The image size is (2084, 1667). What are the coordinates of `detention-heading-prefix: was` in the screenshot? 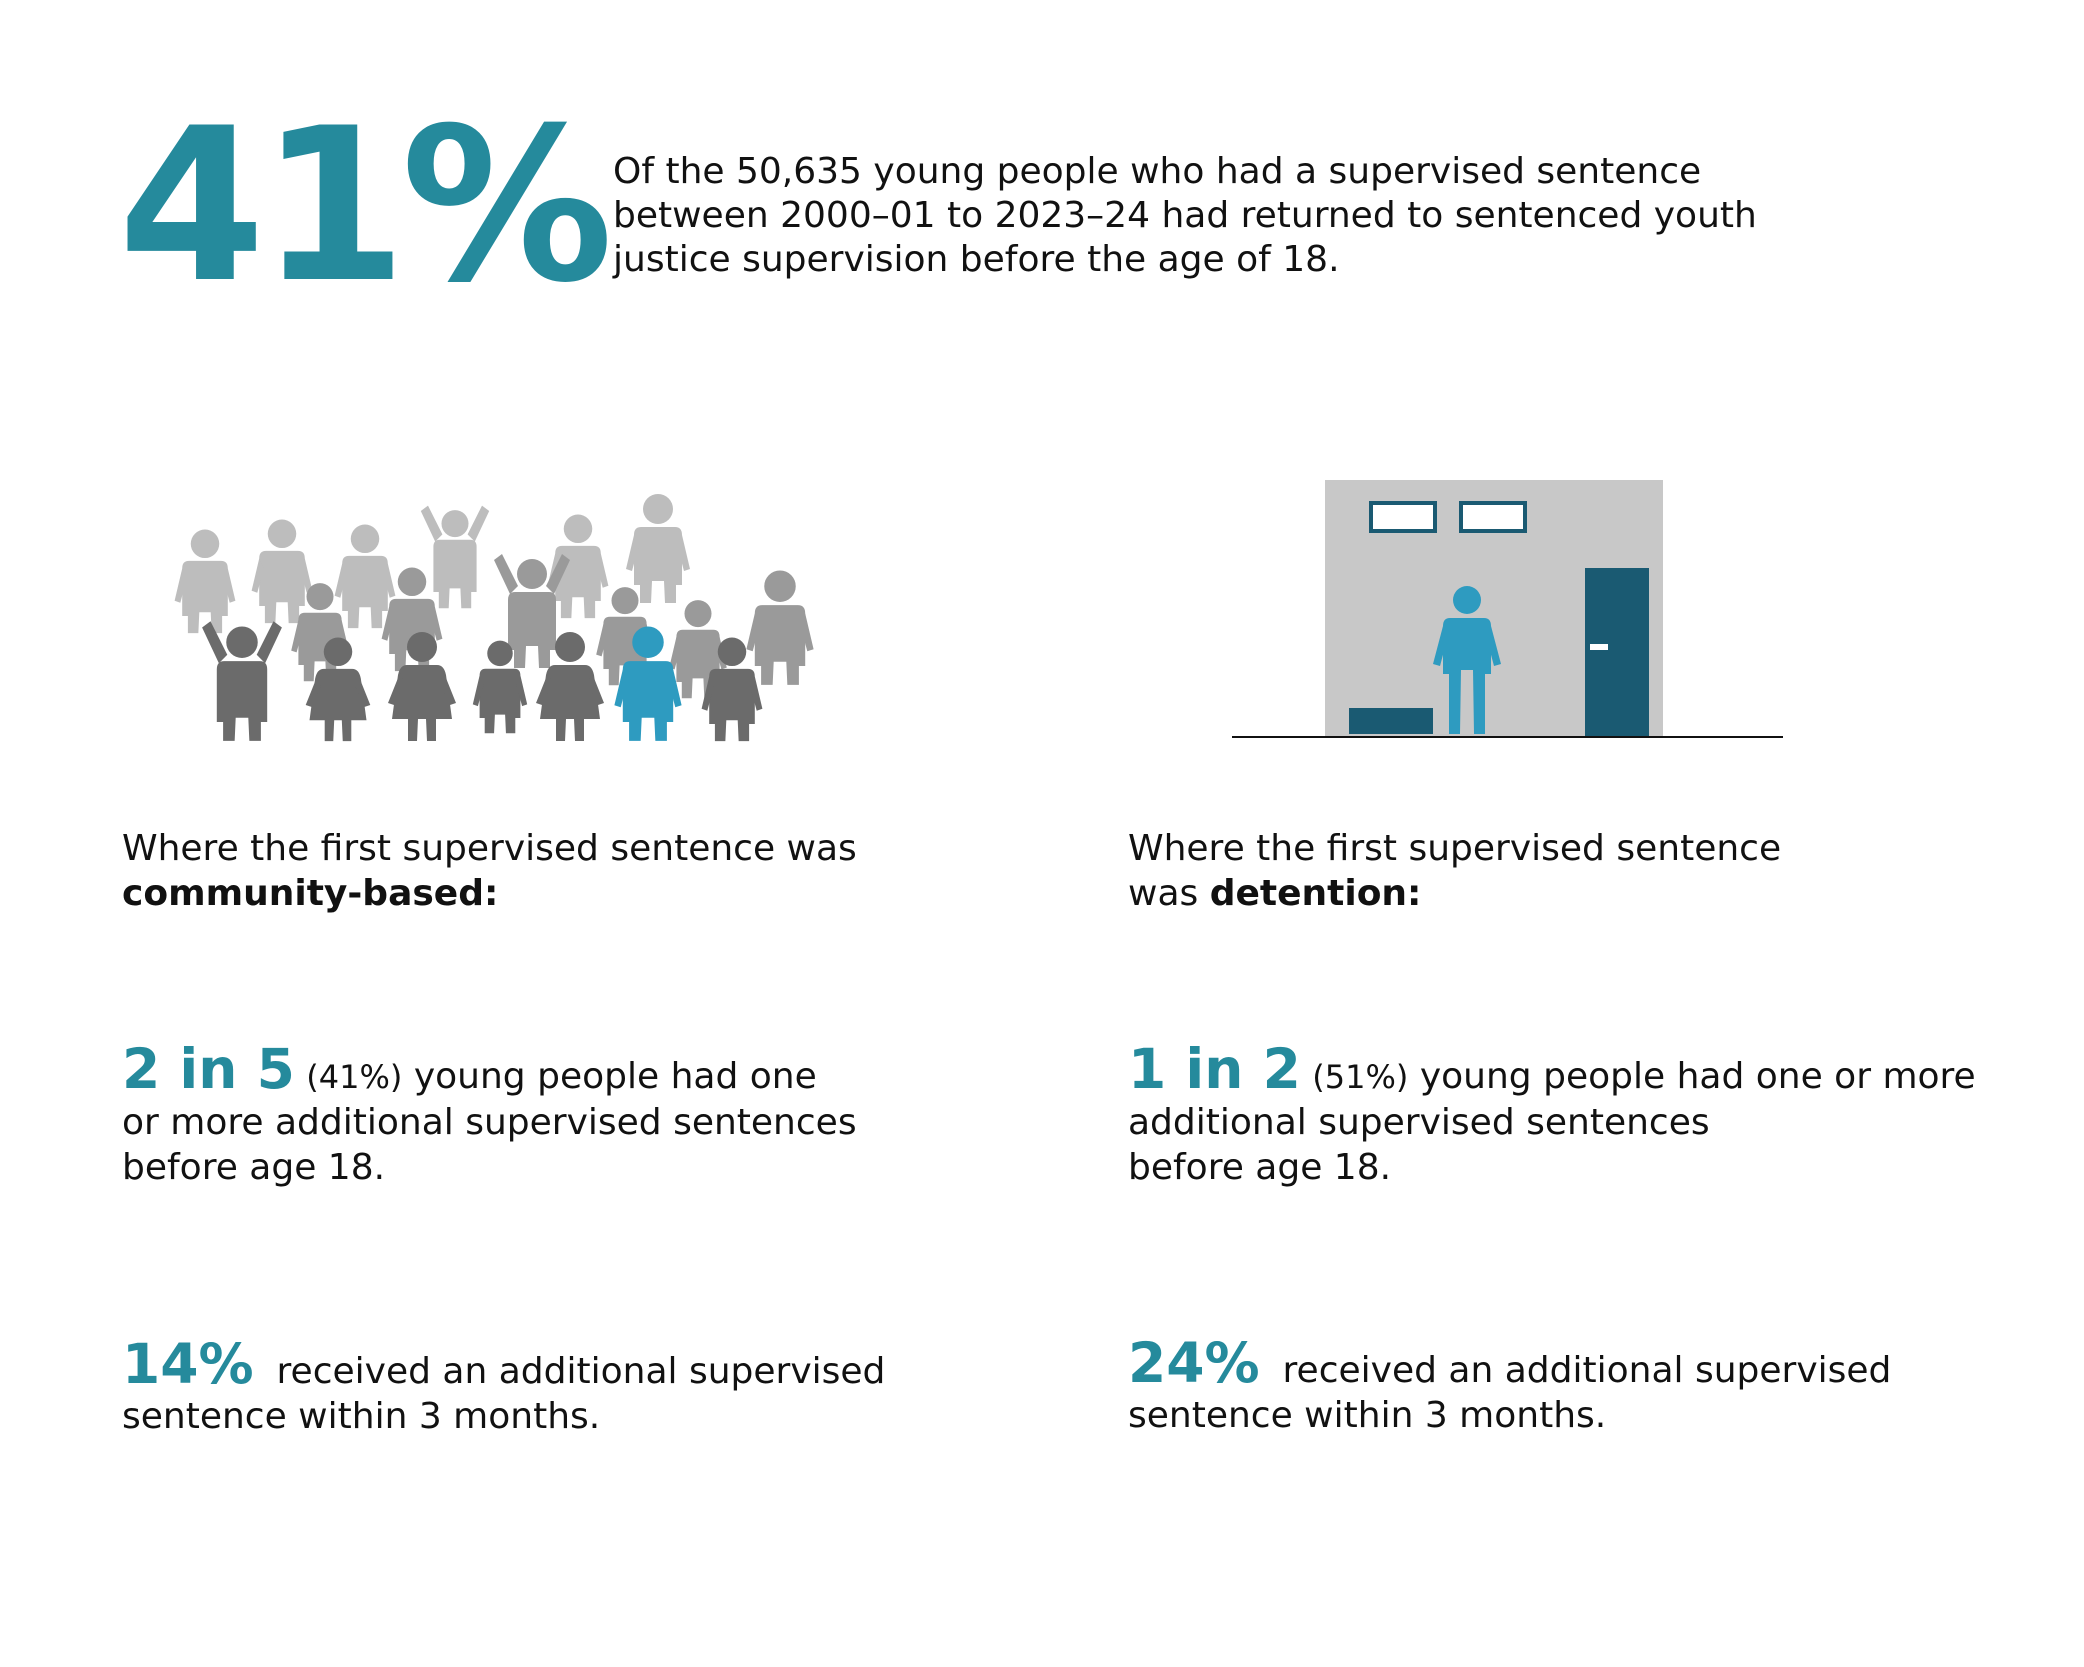 It's located at (1169, 893).